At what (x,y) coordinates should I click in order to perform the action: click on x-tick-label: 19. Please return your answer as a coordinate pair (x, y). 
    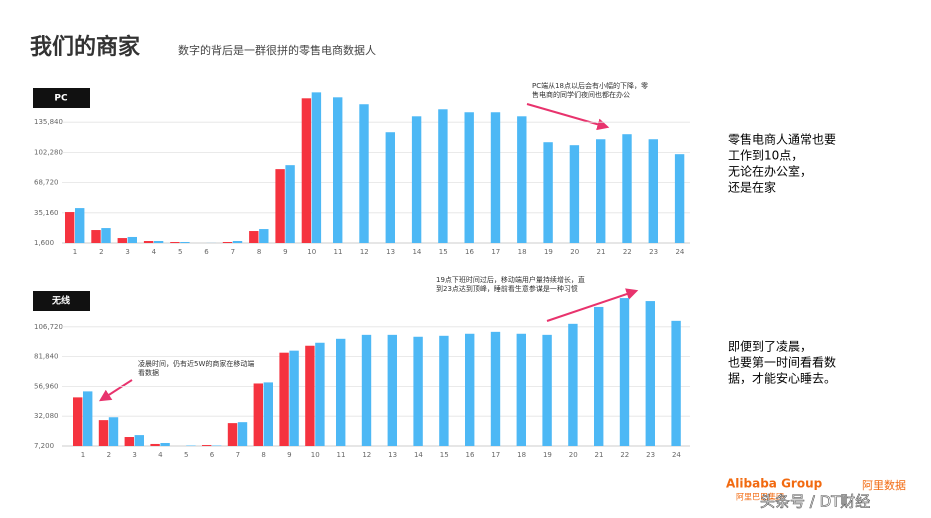
    Looking at the image, I should click on (547, 455).